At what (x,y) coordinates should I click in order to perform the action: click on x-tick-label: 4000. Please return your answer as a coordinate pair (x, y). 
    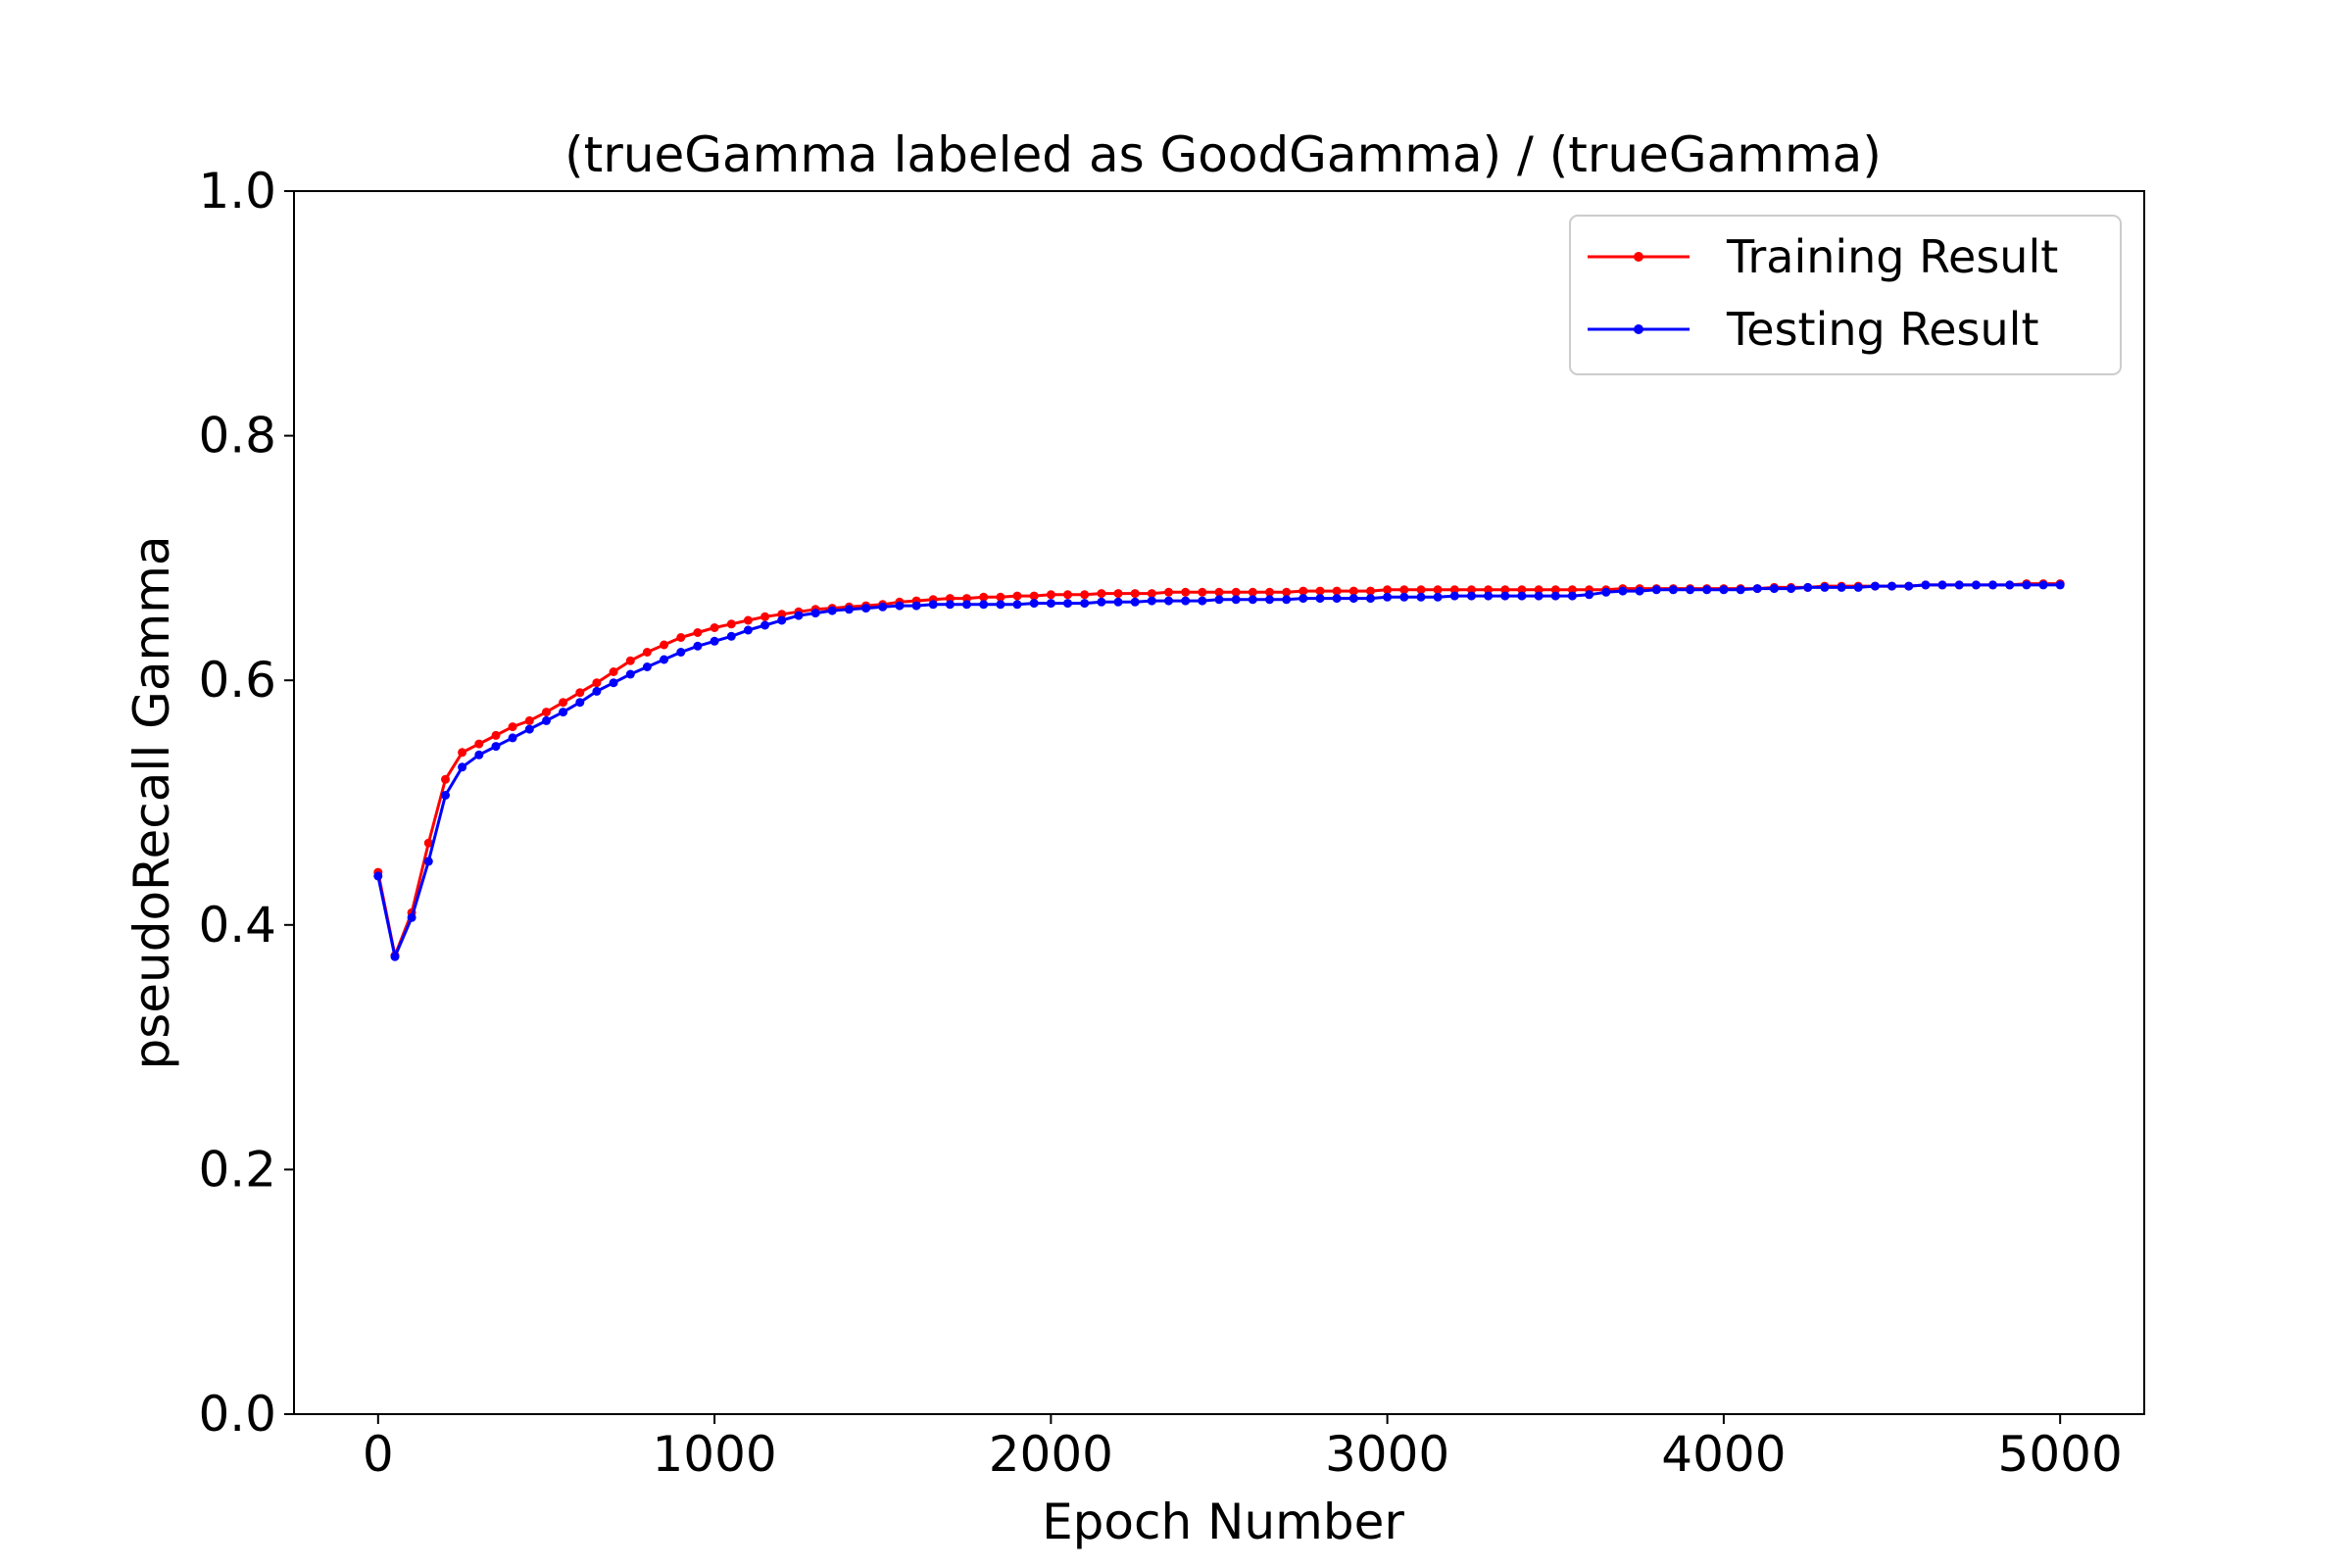
    Looking at the image, I should click on (1723, 1454).